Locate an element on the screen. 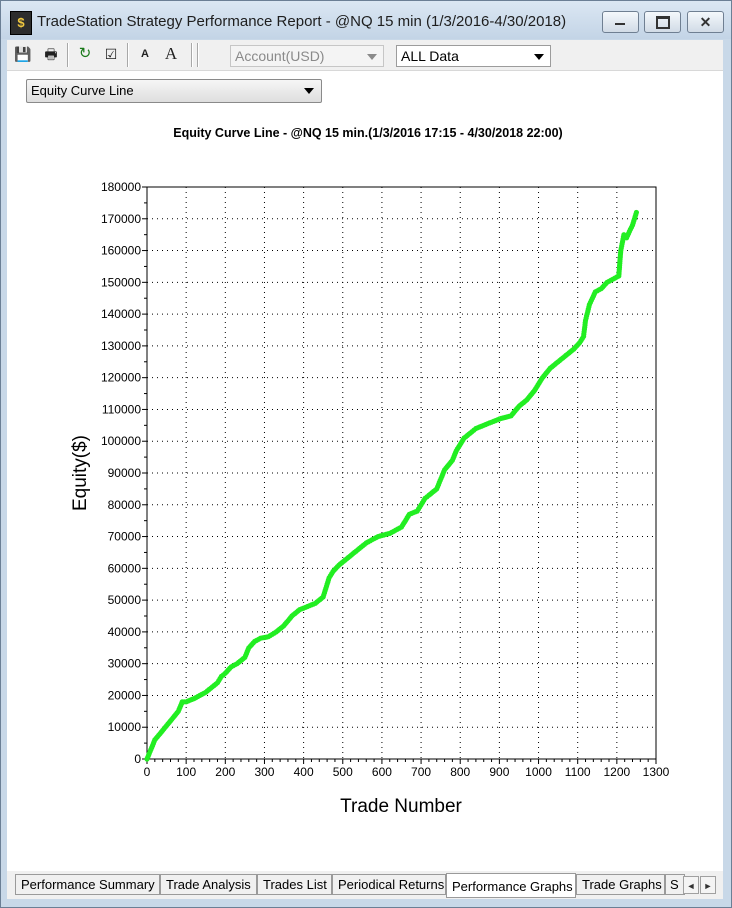  tradestation-icon: $ is located at coordinates (21, 23).